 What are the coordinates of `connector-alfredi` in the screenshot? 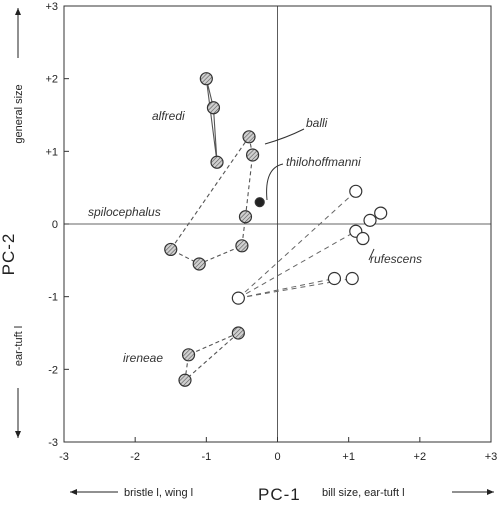 It's located at (211, 120).